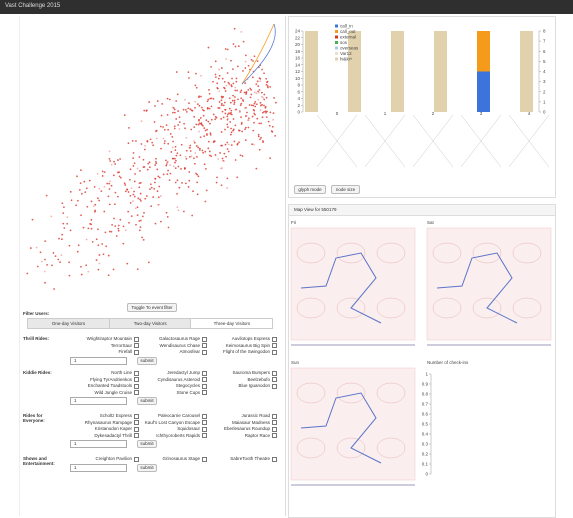  I want to click on brand: Vast Challenge 2015, so click(33, 6).